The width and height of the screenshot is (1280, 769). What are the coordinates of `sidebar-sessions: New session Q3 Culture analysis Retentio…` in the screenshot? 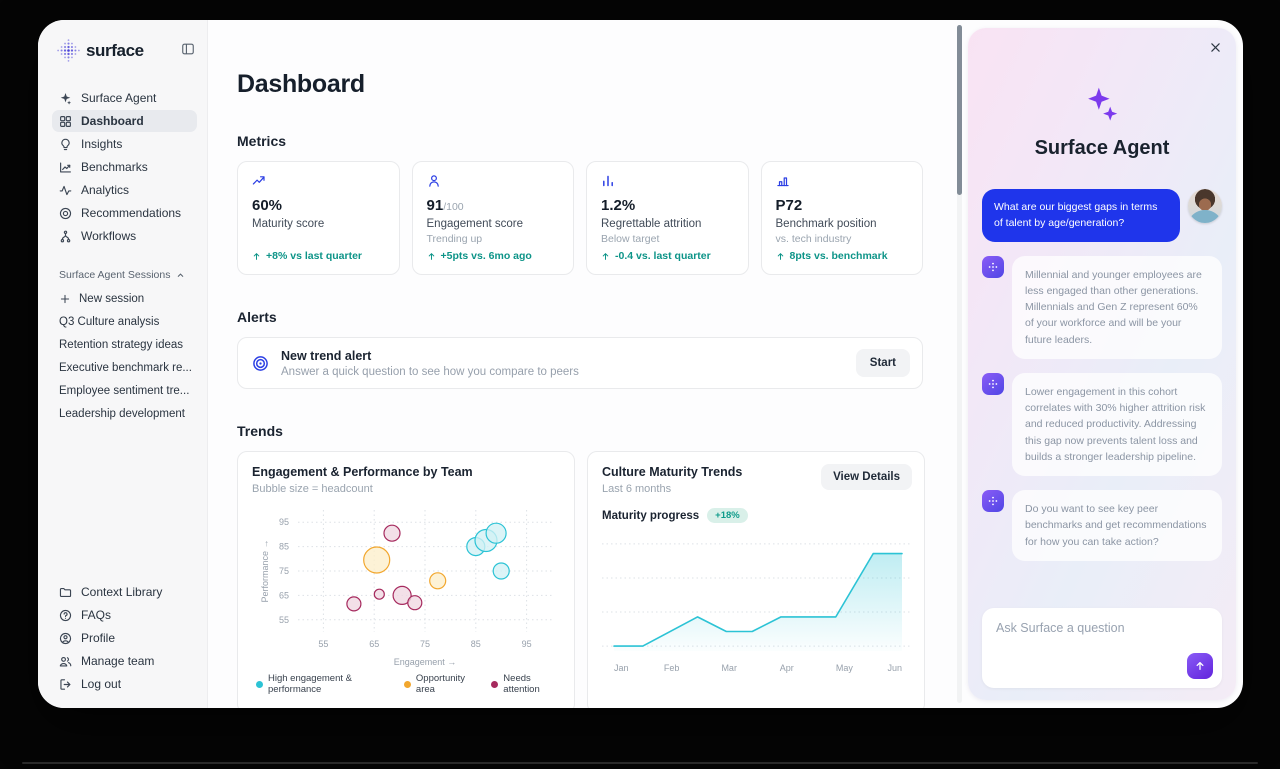 It's located at (124, 357).